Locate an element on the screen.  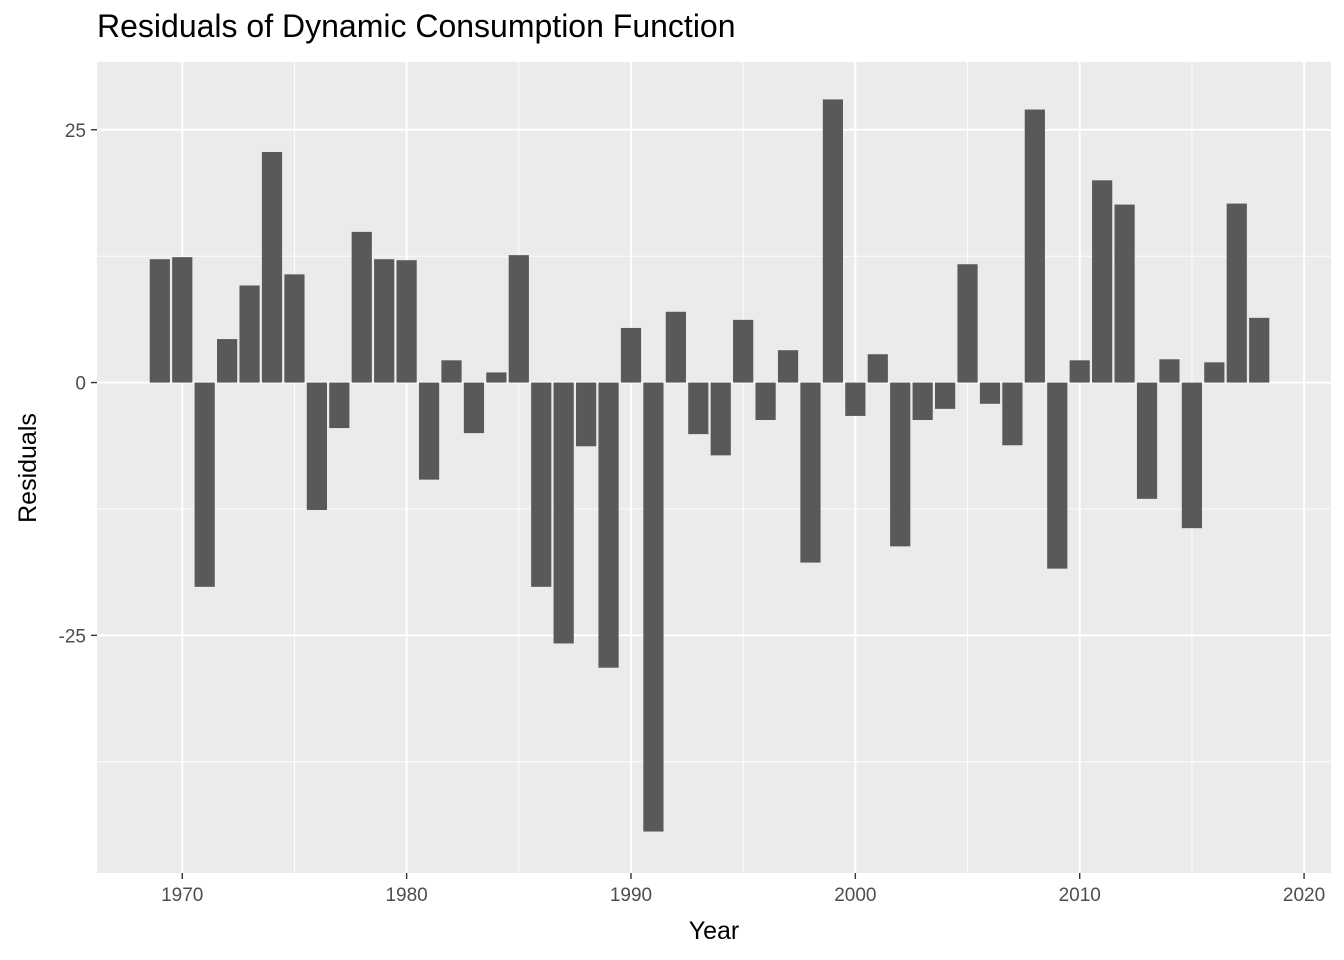
bar-1995 is located at coordinates (743, 351).